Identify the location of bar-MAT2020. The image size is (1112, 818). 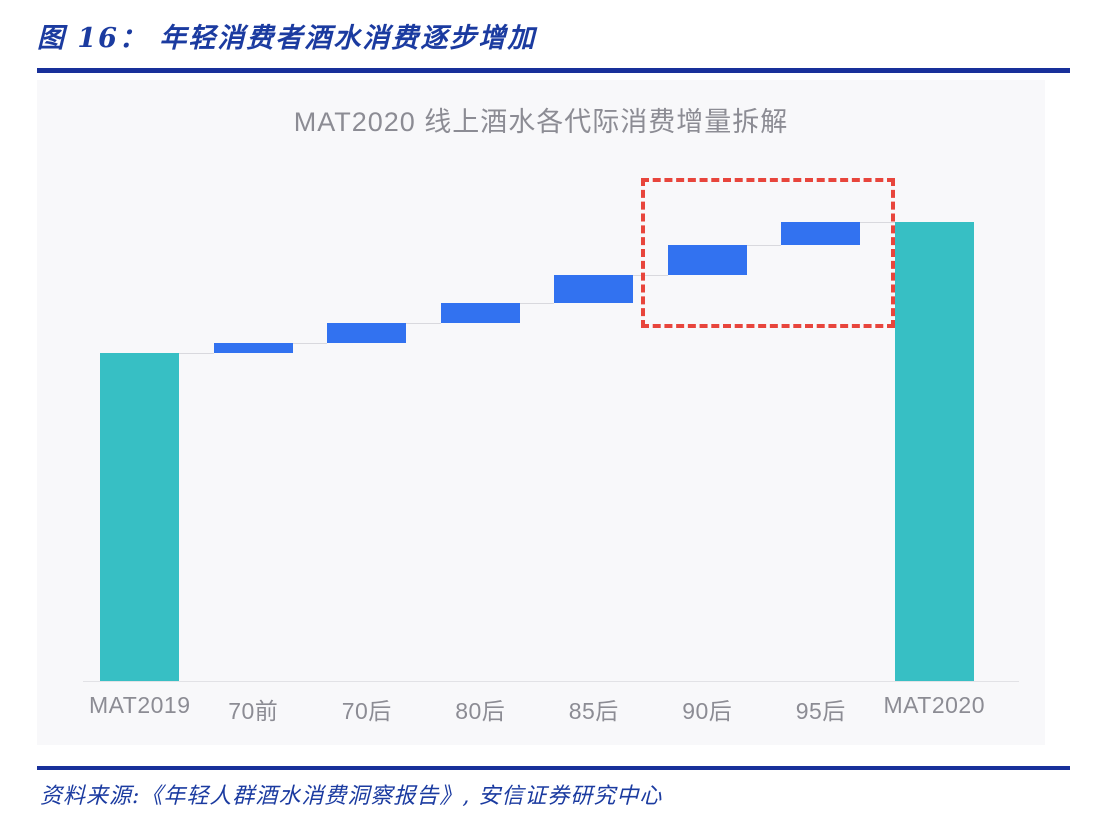
(934, 451).